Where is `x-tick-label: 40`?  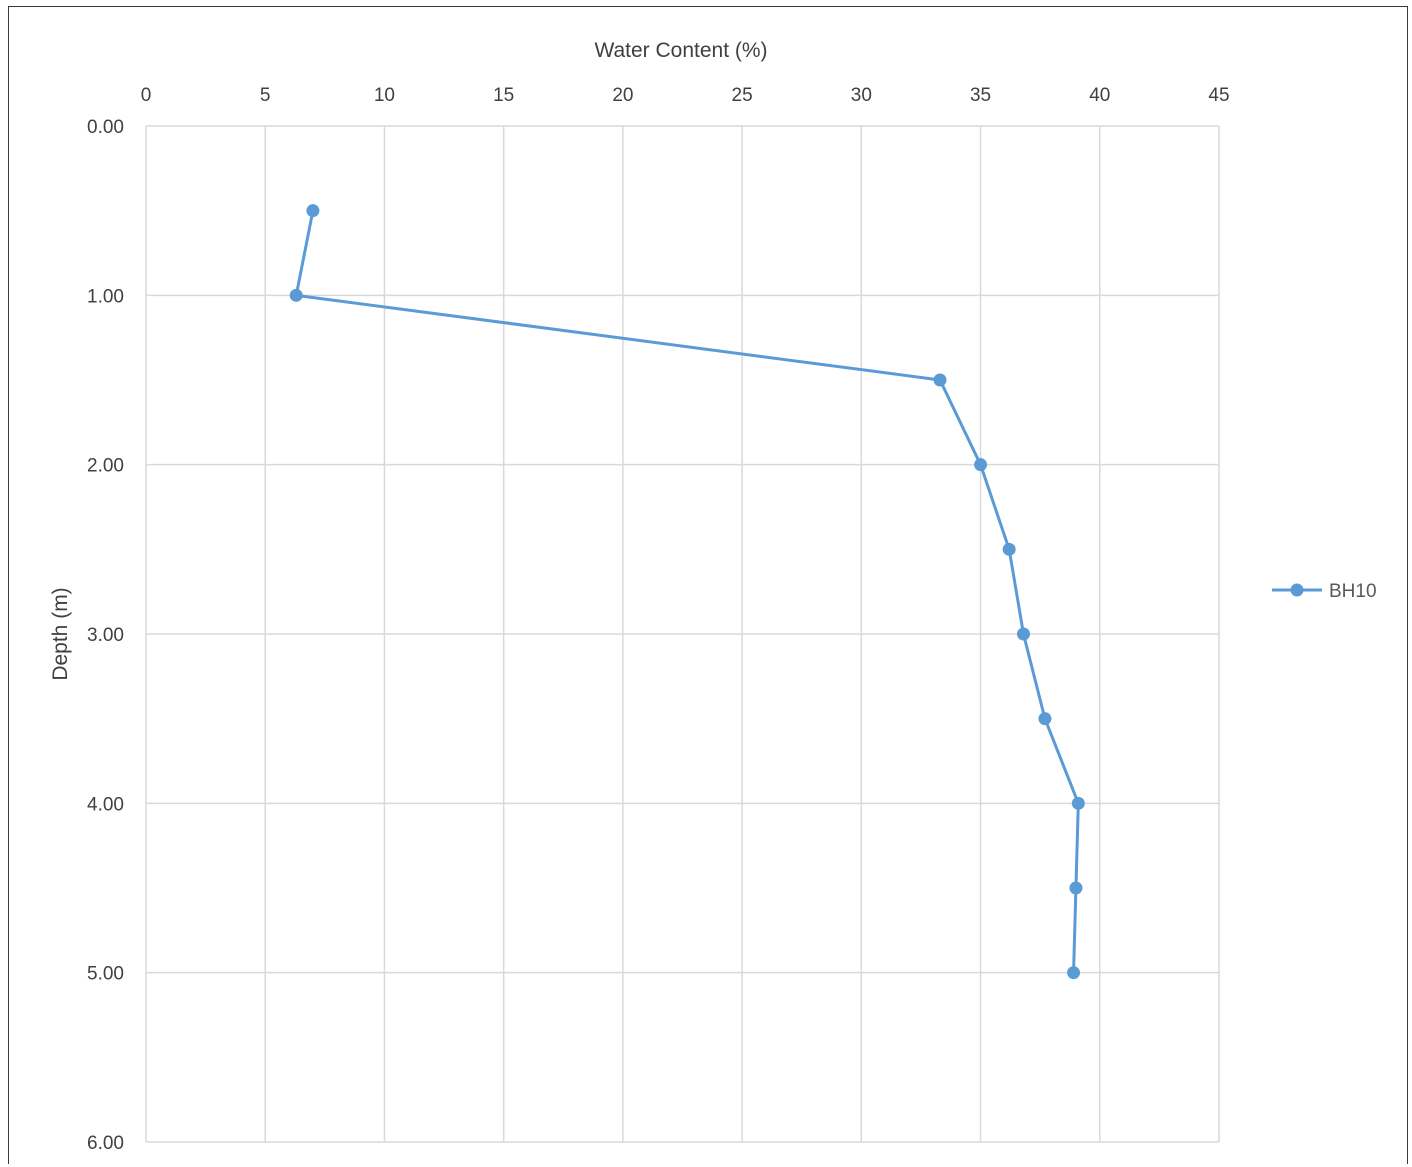 x-tick-label: 40 is located at coordinates (1099, 95).